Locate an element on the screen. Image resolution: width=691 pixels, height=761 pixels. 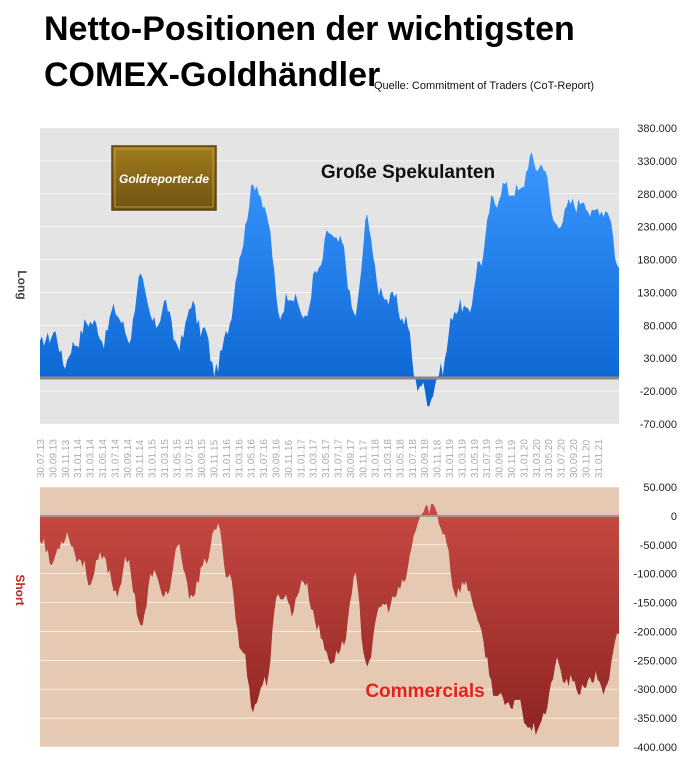
y-tick-label: -200.000 is located at coordinates (655, 632).